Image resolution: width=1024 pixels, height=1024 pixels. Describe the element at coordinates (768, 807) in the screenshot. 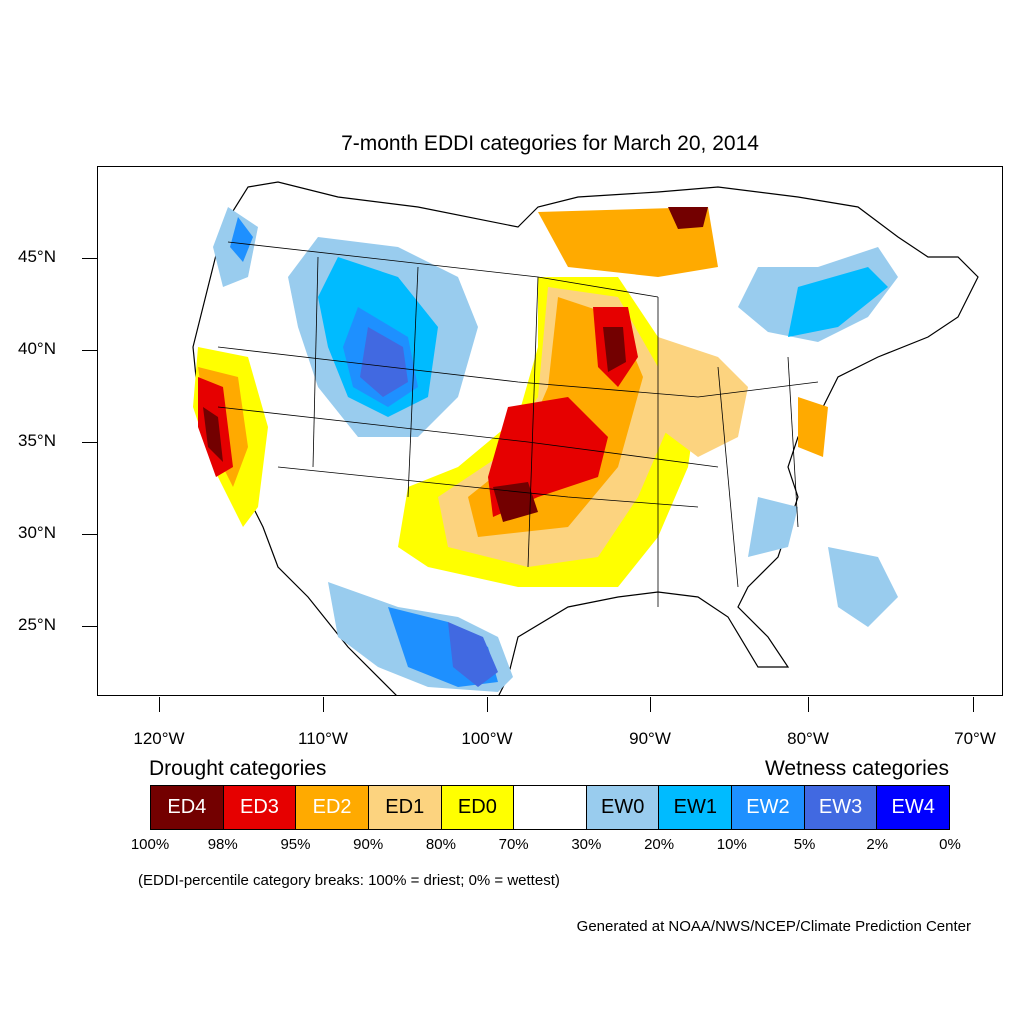

I see `legend-box-ew2: EW2` at that location.